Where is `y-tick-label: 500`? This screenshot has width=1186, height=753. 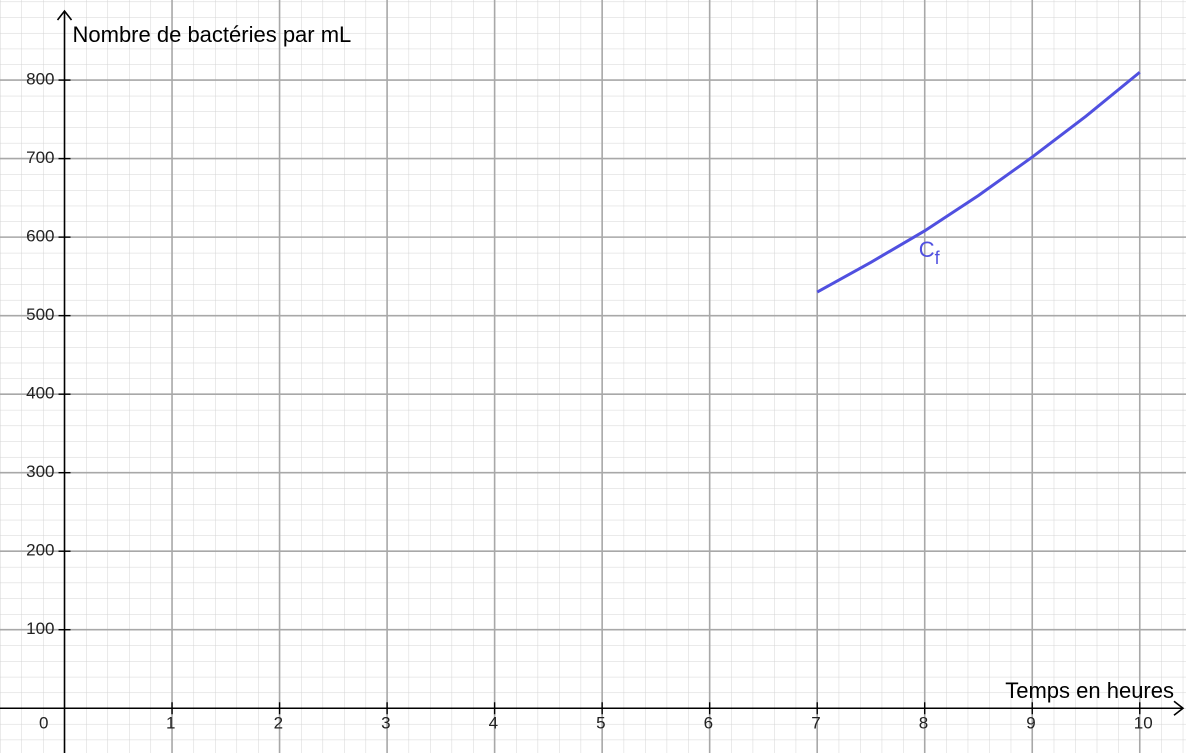 y-tick-label: 500 is located at coordinates (40, 314).